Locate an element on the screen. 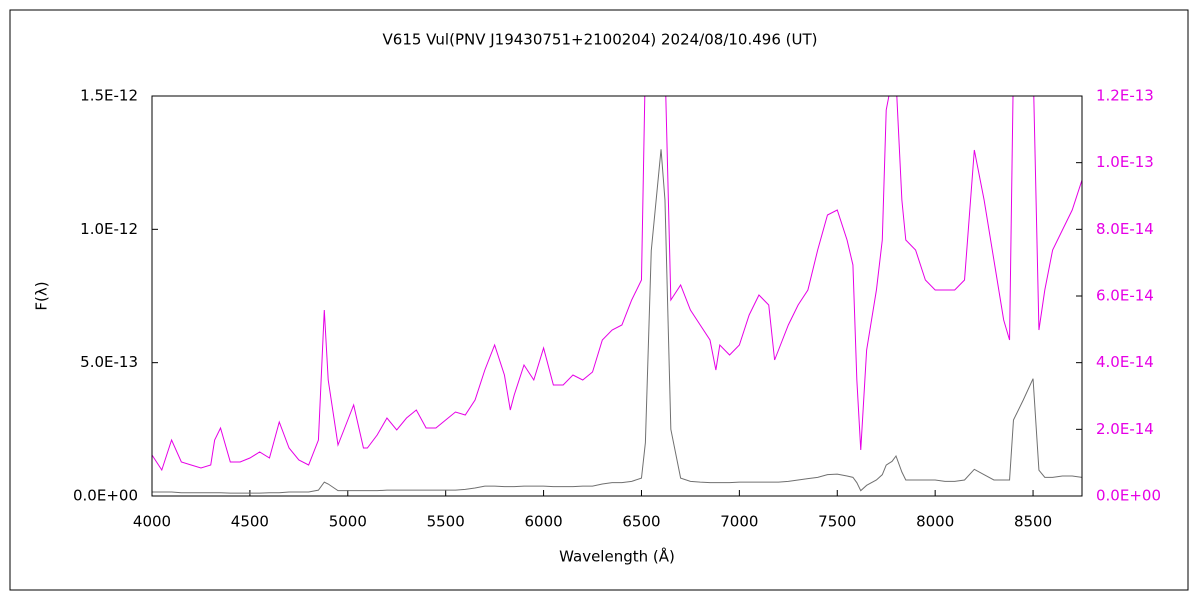 The width and height of the screenshot is (1200, 600). y-tick-label: 1.5E-12 is located at coordinates (109, 96).